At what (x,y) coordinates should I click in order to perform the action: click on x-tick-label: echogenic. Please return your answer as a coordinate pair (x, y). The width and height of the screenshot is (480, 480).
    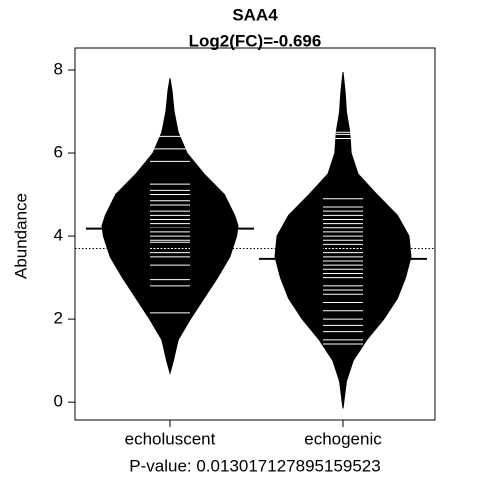
    Looking at the image, I should click on (343, 438).